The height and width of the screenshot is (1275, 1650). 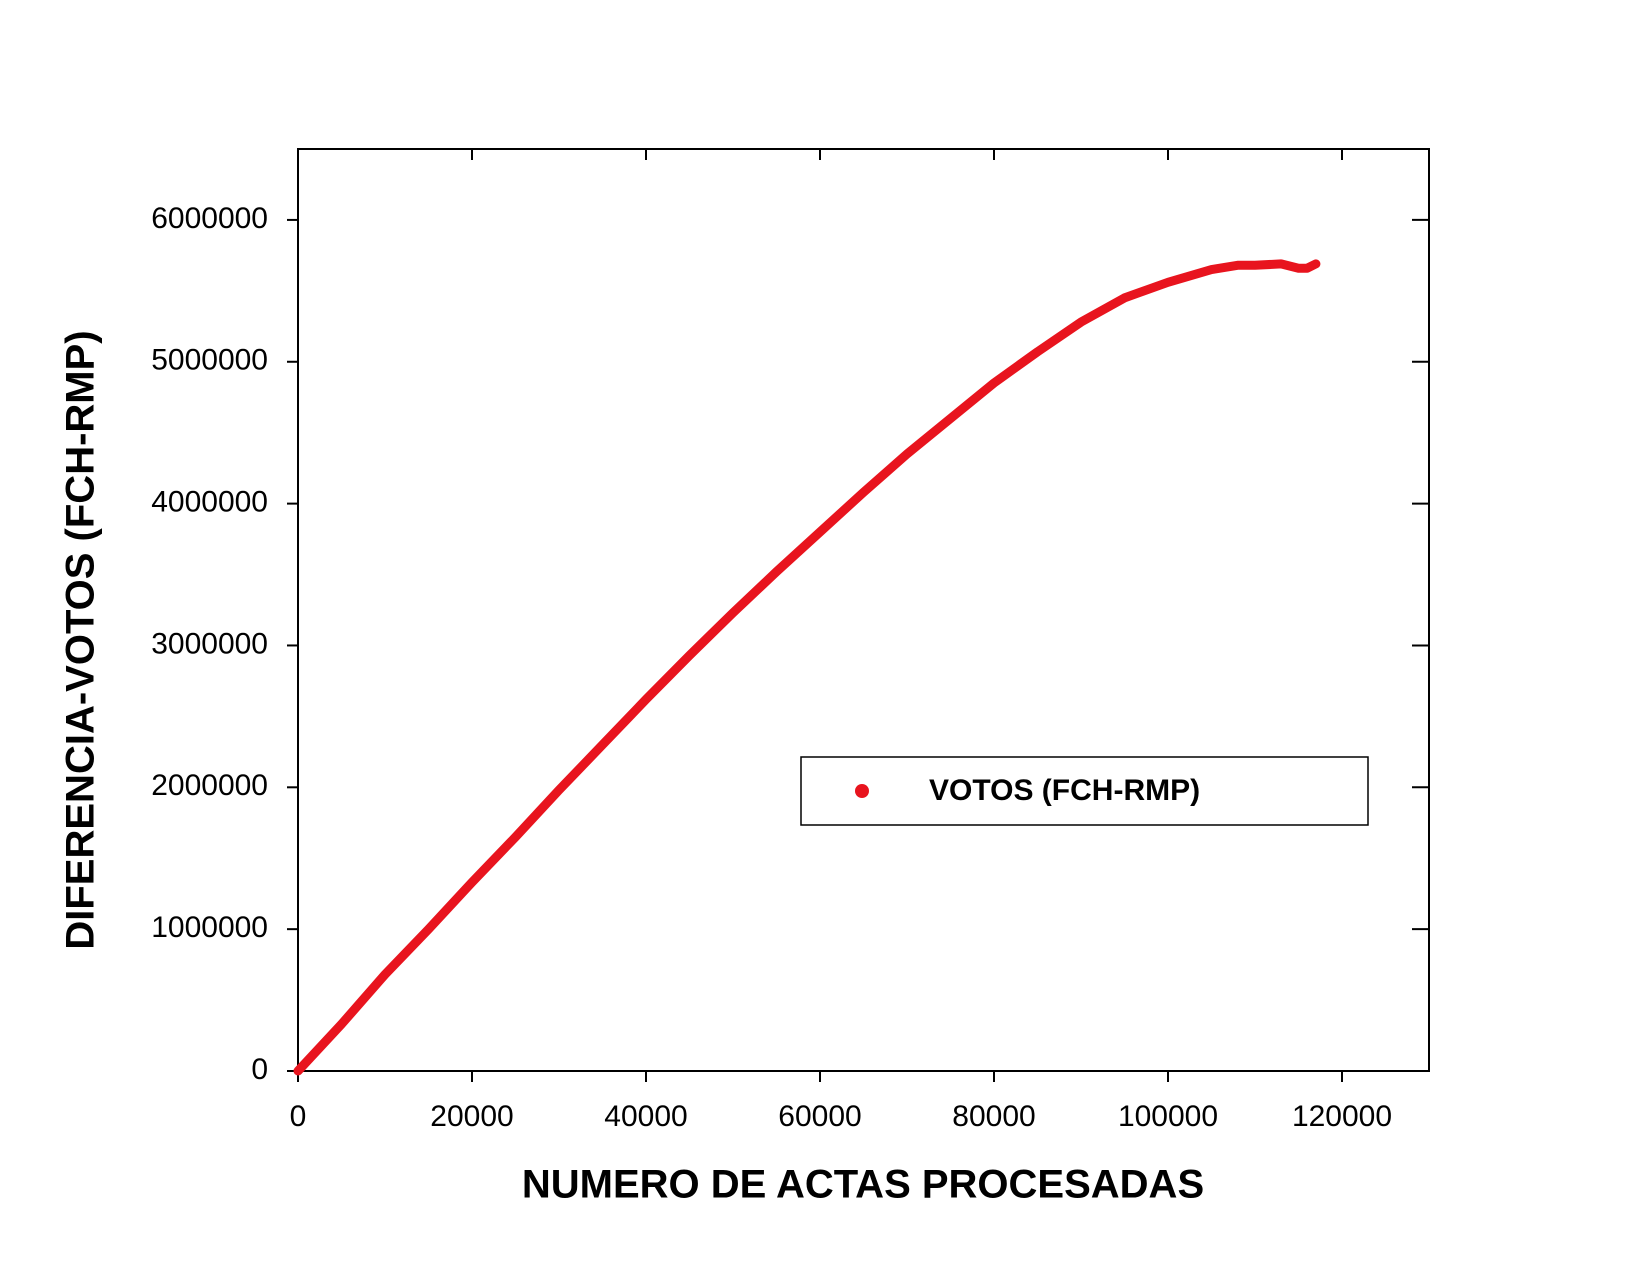 What do you see at coordinates (81, 639) in the screenshot?
I see `y-axis-title: DIFERENCIA-VOTOS (FCH-RMP)` at bounding box center [81, 639].